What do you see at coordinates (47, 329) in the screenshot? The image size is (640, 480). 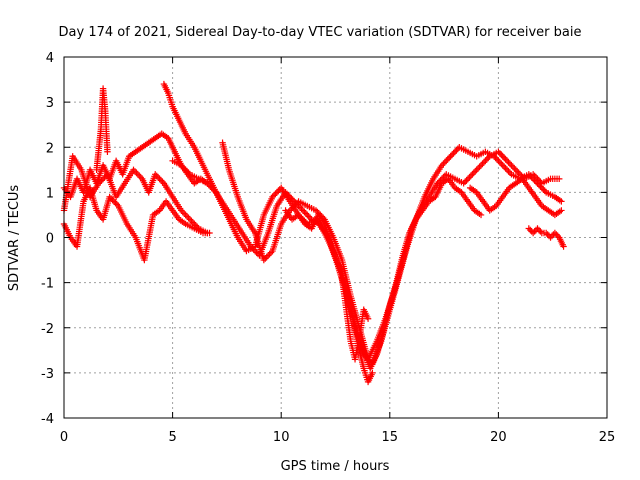 I see `y-tick-label: -2` at bounding box center [47, 329].